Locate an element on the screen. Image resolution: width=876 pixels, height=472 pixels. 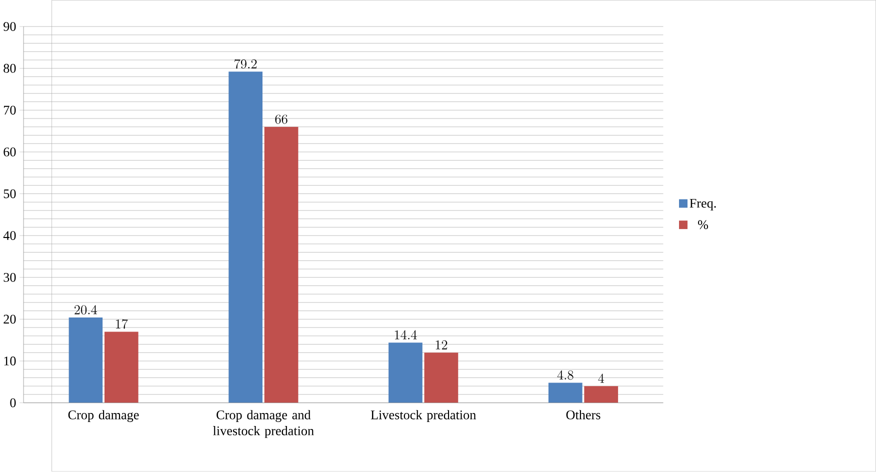
data-label: 17 is located at coordinates (122, 324).